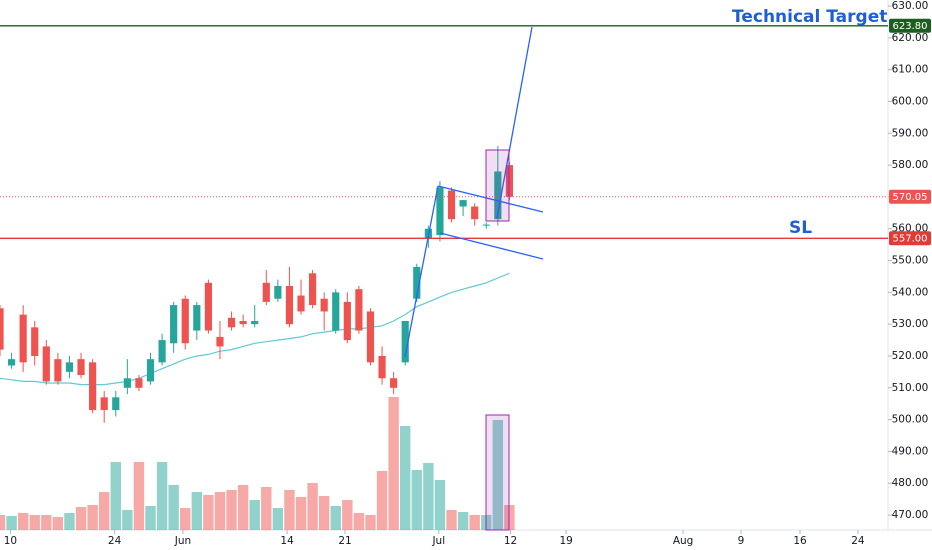 The width and height of the screenshot is (932, 550). What do you see at coordinates (10, 541) in the screenshot?
I see `x-tick-label: 10` at bounding box center [10, 541].